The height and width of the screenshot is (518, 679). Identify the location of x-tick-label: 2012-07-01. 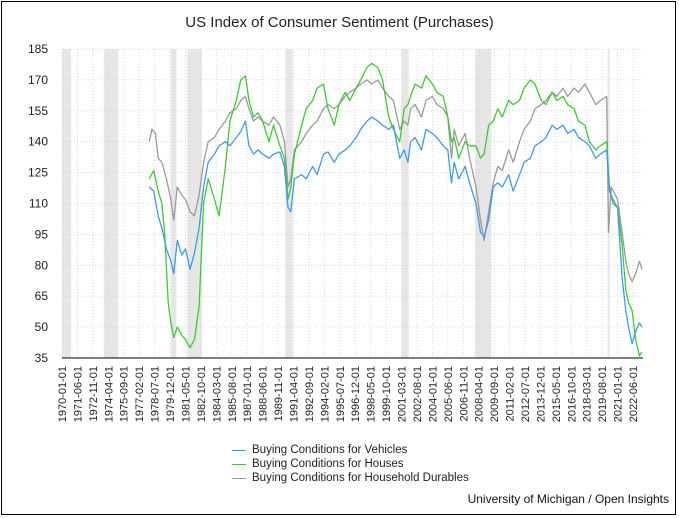
(526, 394).